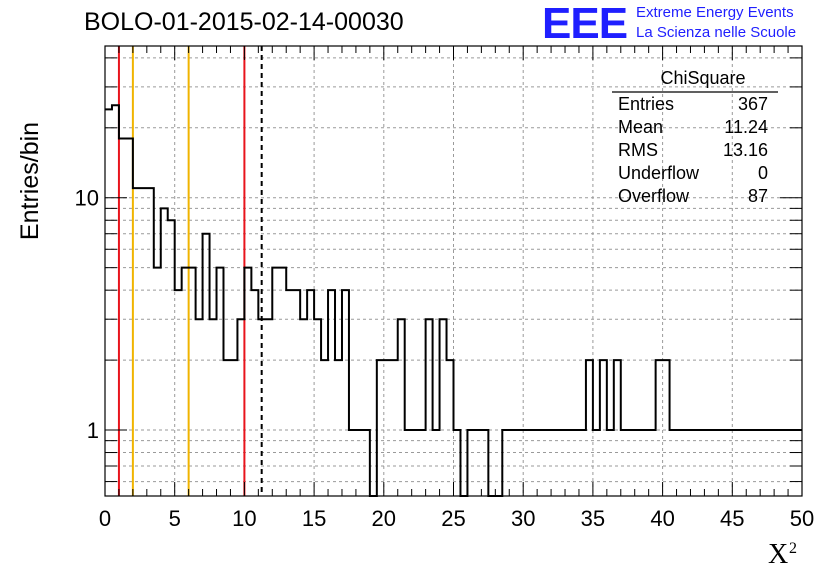  What do you see at coordinates (105, 518) in the screenshot?
I see `x-tick-label: 0` at bounding box center [105, 518].